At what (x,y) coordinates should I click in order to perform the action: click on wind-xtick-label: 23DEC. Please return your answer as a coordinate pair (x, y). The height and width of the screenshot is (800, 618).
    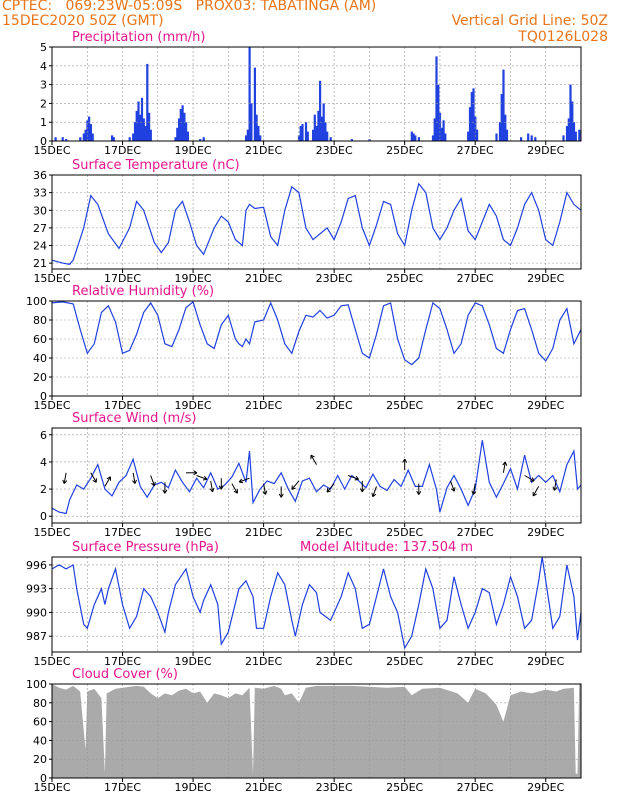
    Looking at the image, I should click on (334, 532).